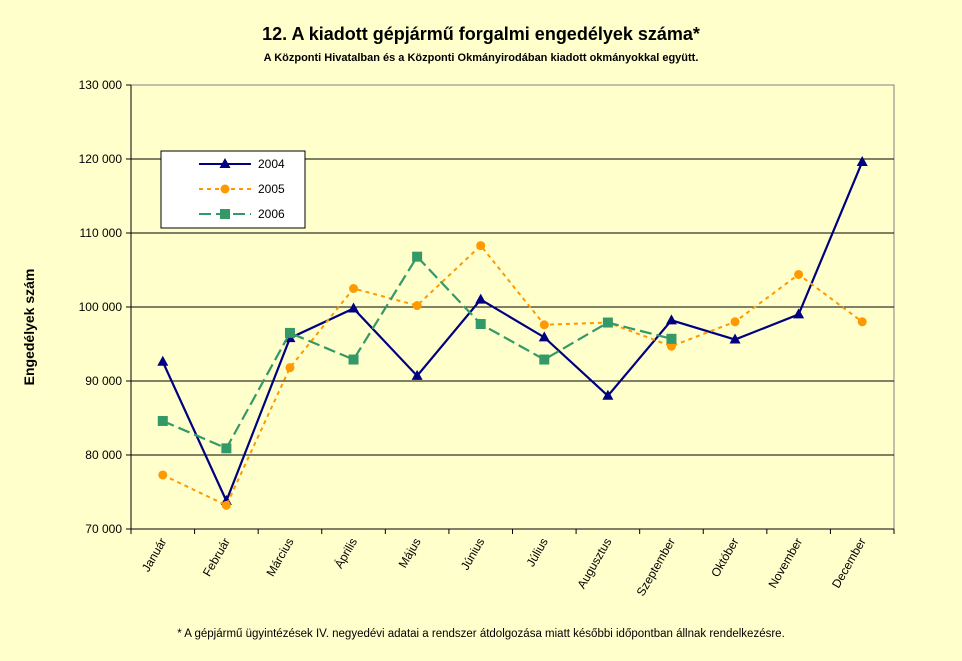  I want to click on x-tick-label: December, so click(849, 563).